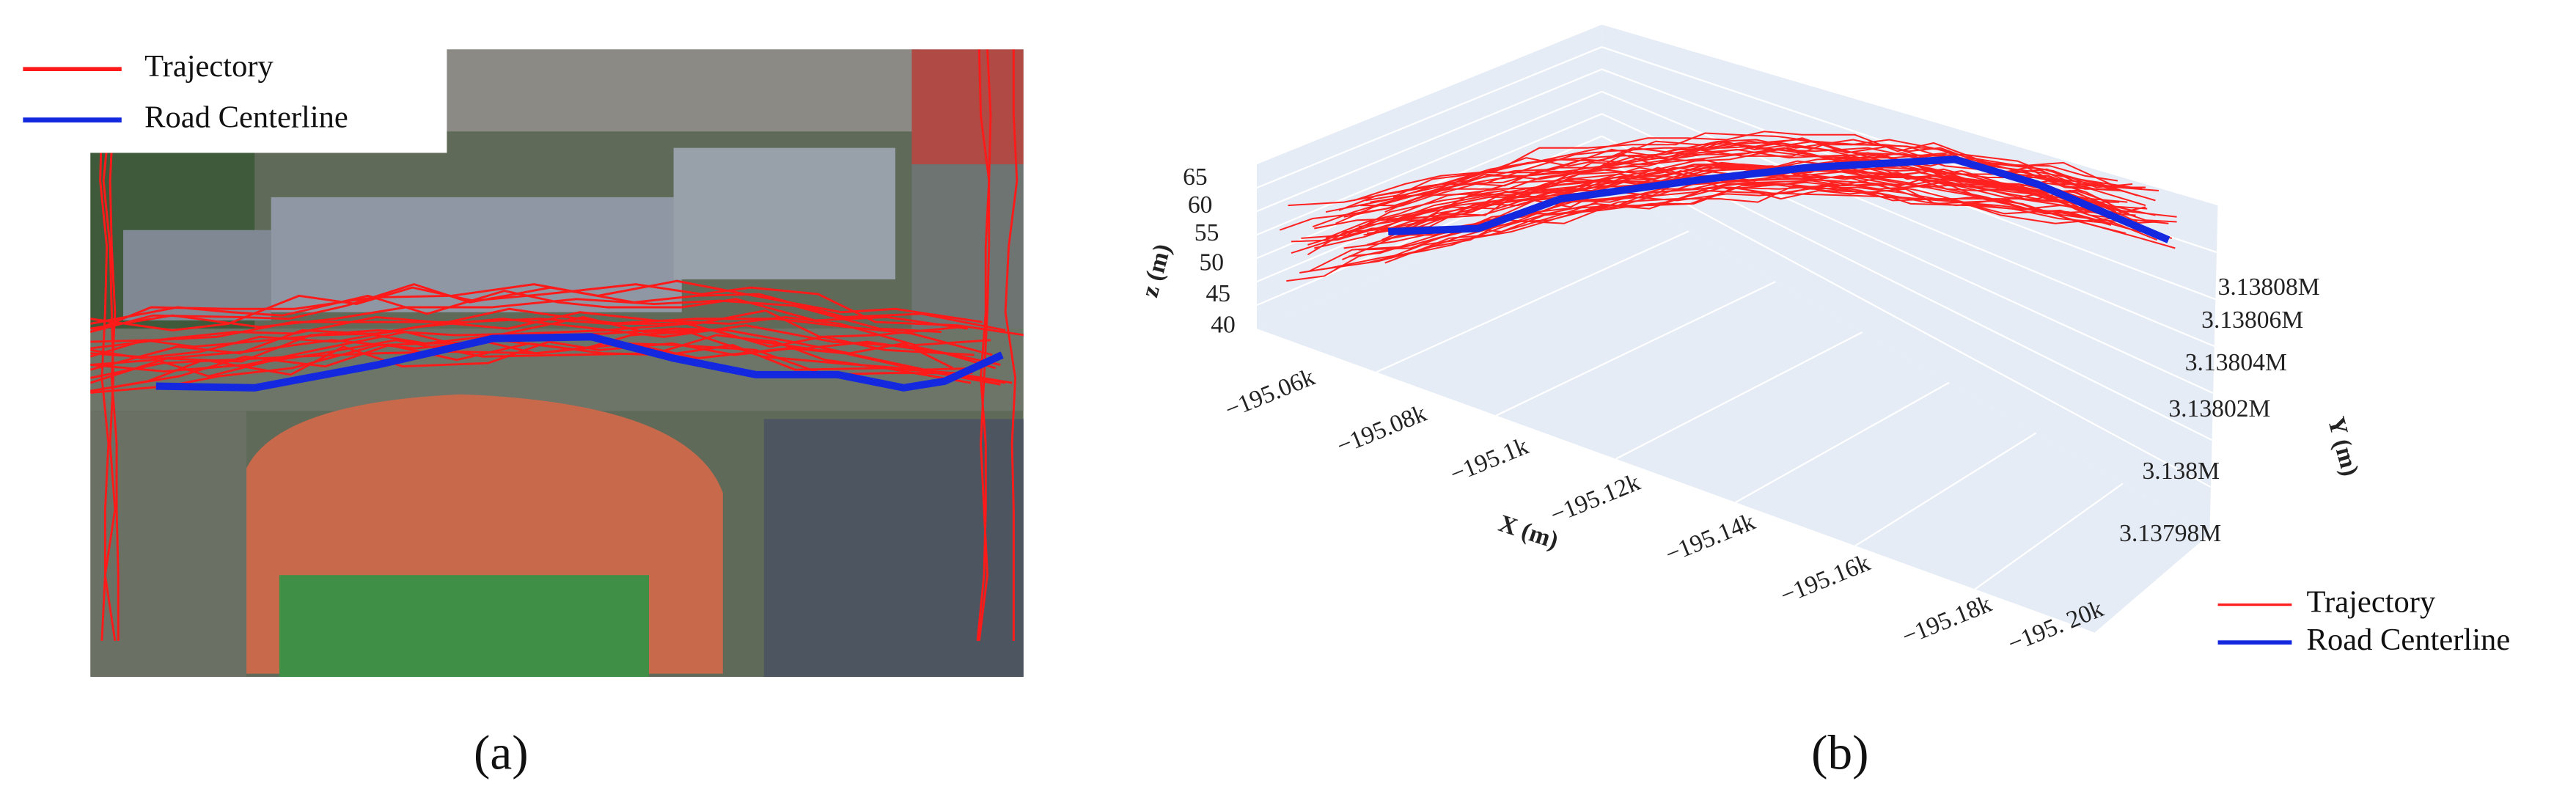 The image size is (2576, 792). What do you see at coordinates (1196, 177) in the screenshot?
I see `z-tick-label: 65` at bounding box center [1196, 177].